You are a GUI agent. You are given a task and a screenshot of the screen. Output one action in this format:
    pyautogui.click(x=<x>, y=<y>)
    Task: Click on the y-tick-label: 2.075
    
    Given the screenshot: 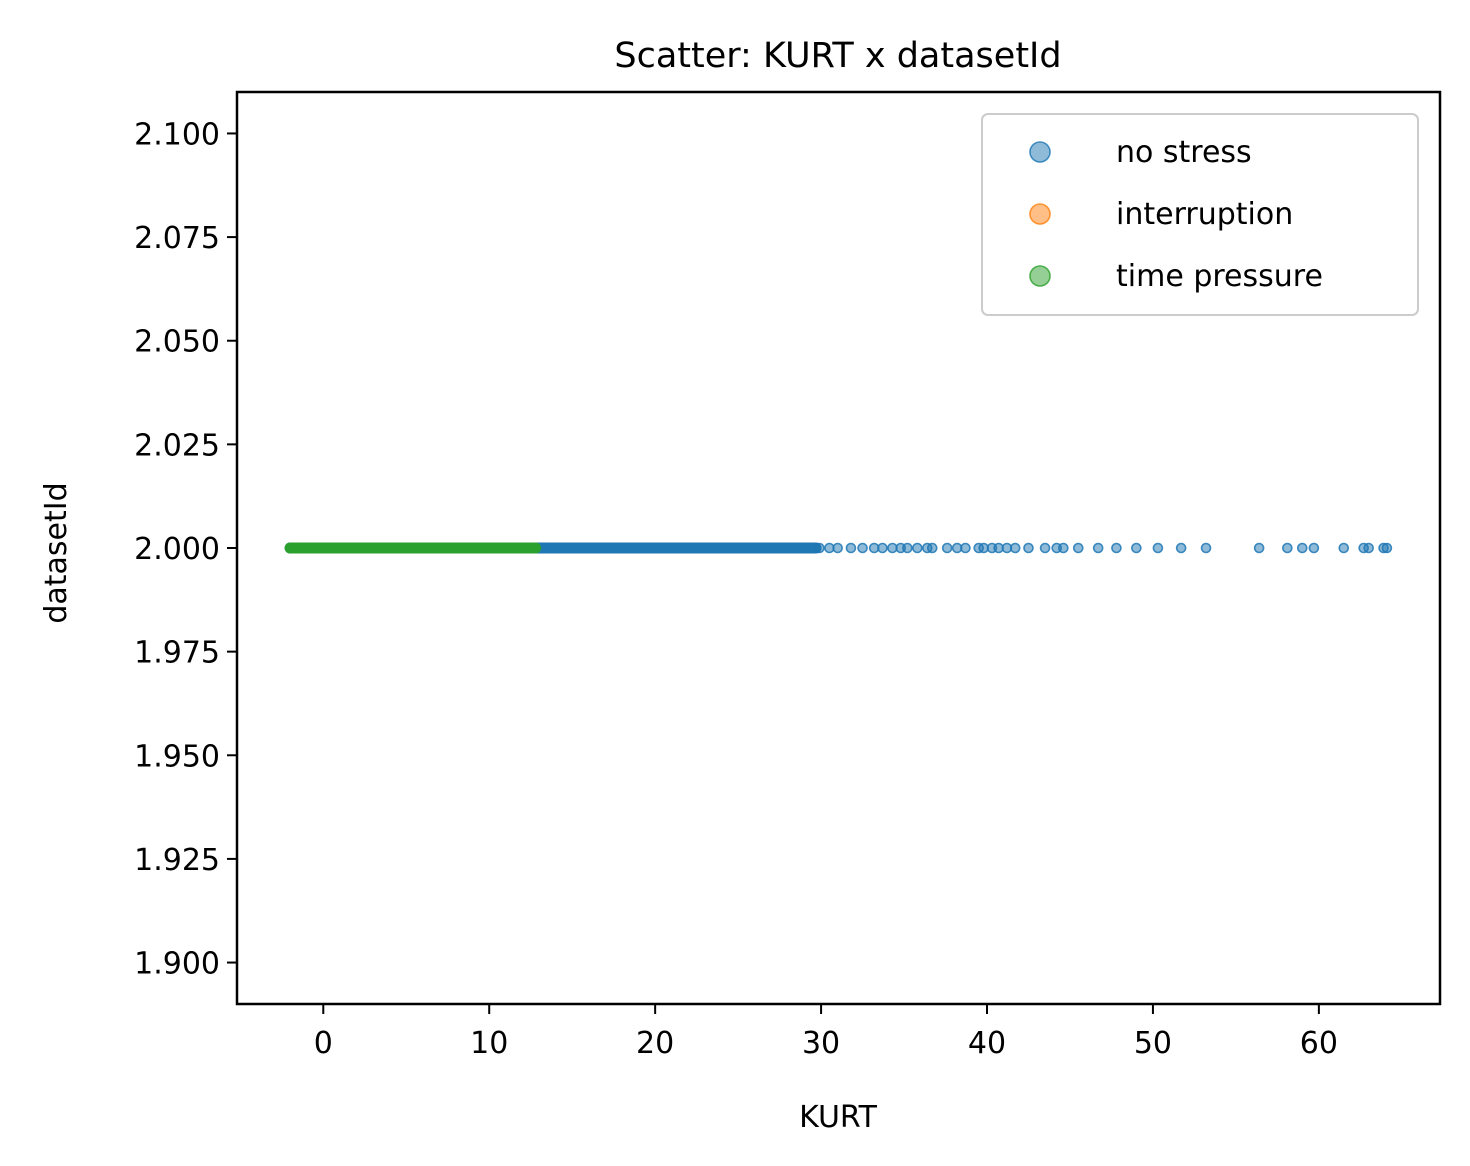 What is the action you would take?
    pyautogui.click(x=177, y=238)
    